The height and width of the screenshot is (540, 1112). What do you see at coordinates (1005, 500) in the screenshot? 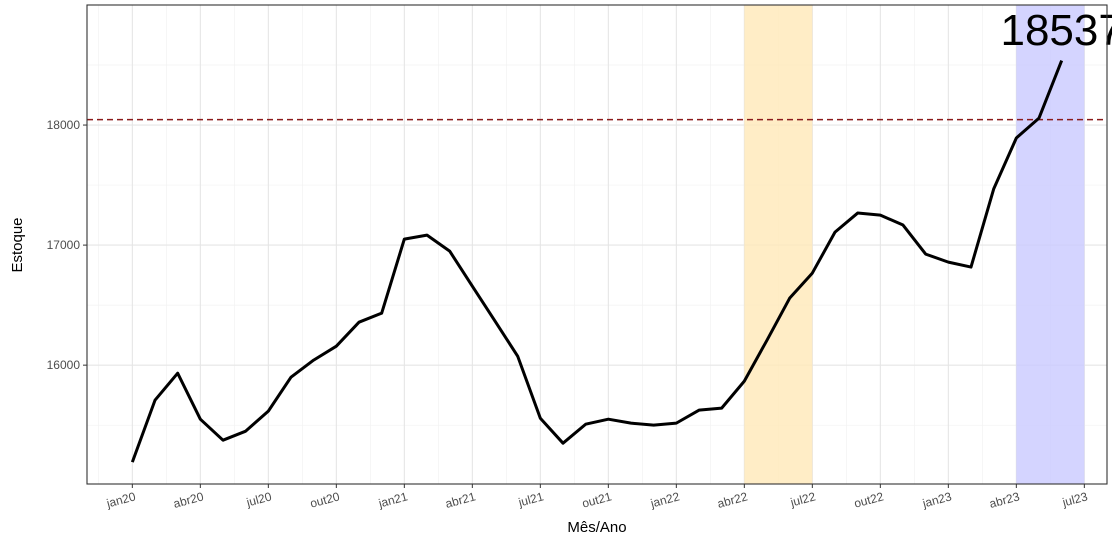
I see `x-tick-label: abr23` at bounding box center [1005, 500].